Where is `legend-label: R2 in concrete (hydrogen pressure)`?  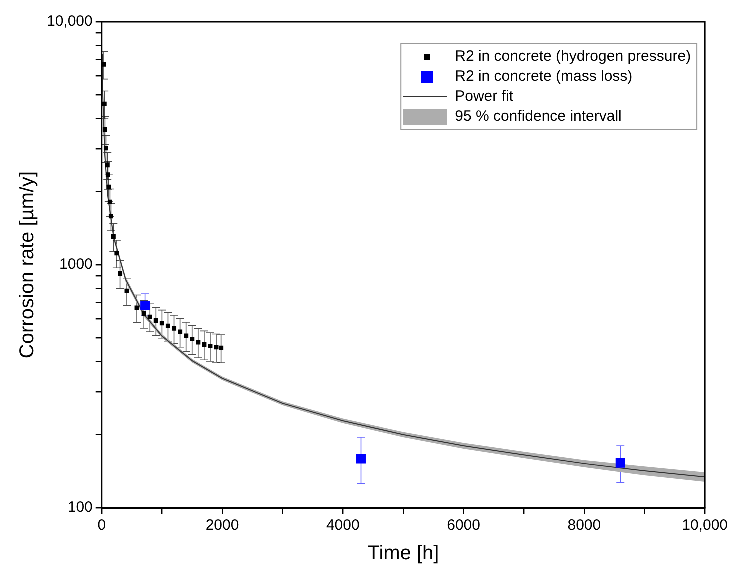 legend-label: R2 in concrete (hydrogen pressure) is located at coordinates (573, 57).